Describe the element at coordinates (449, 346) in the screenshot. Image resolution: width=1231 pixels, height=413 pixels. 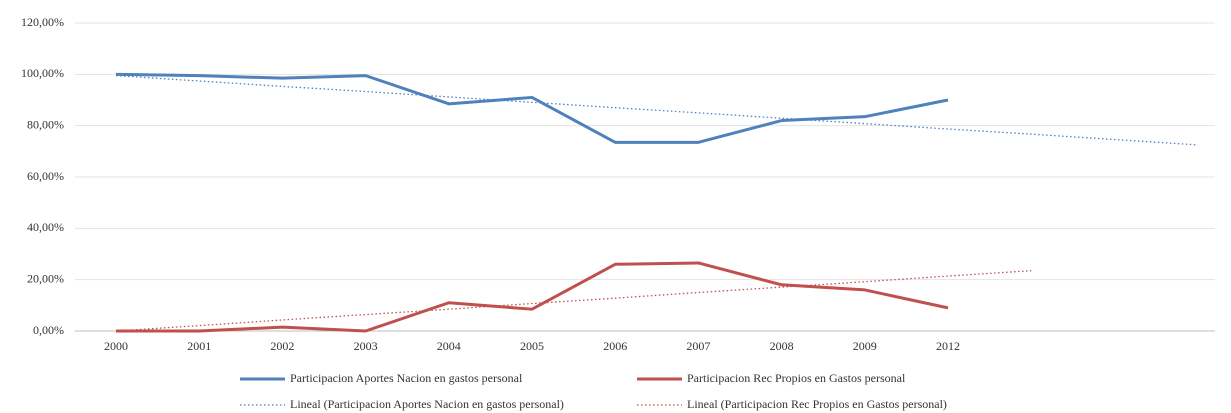
I see `x-tick-label: 2004` at that location.